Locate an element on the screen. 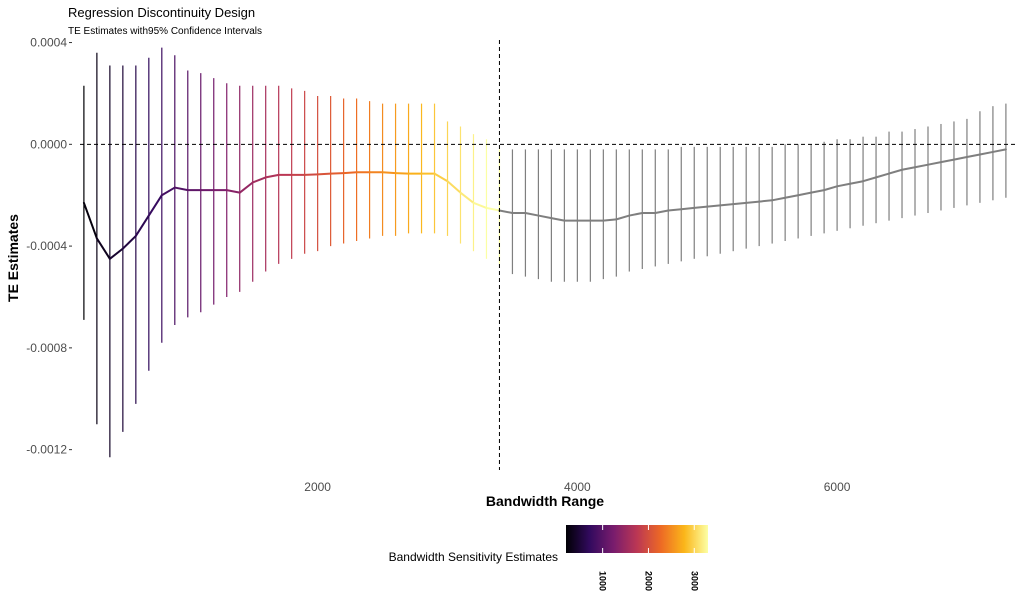 The width and height of the screenshot is (1030, 598). y-tick-label: -0.0004 is located at coordinates (46, 246).